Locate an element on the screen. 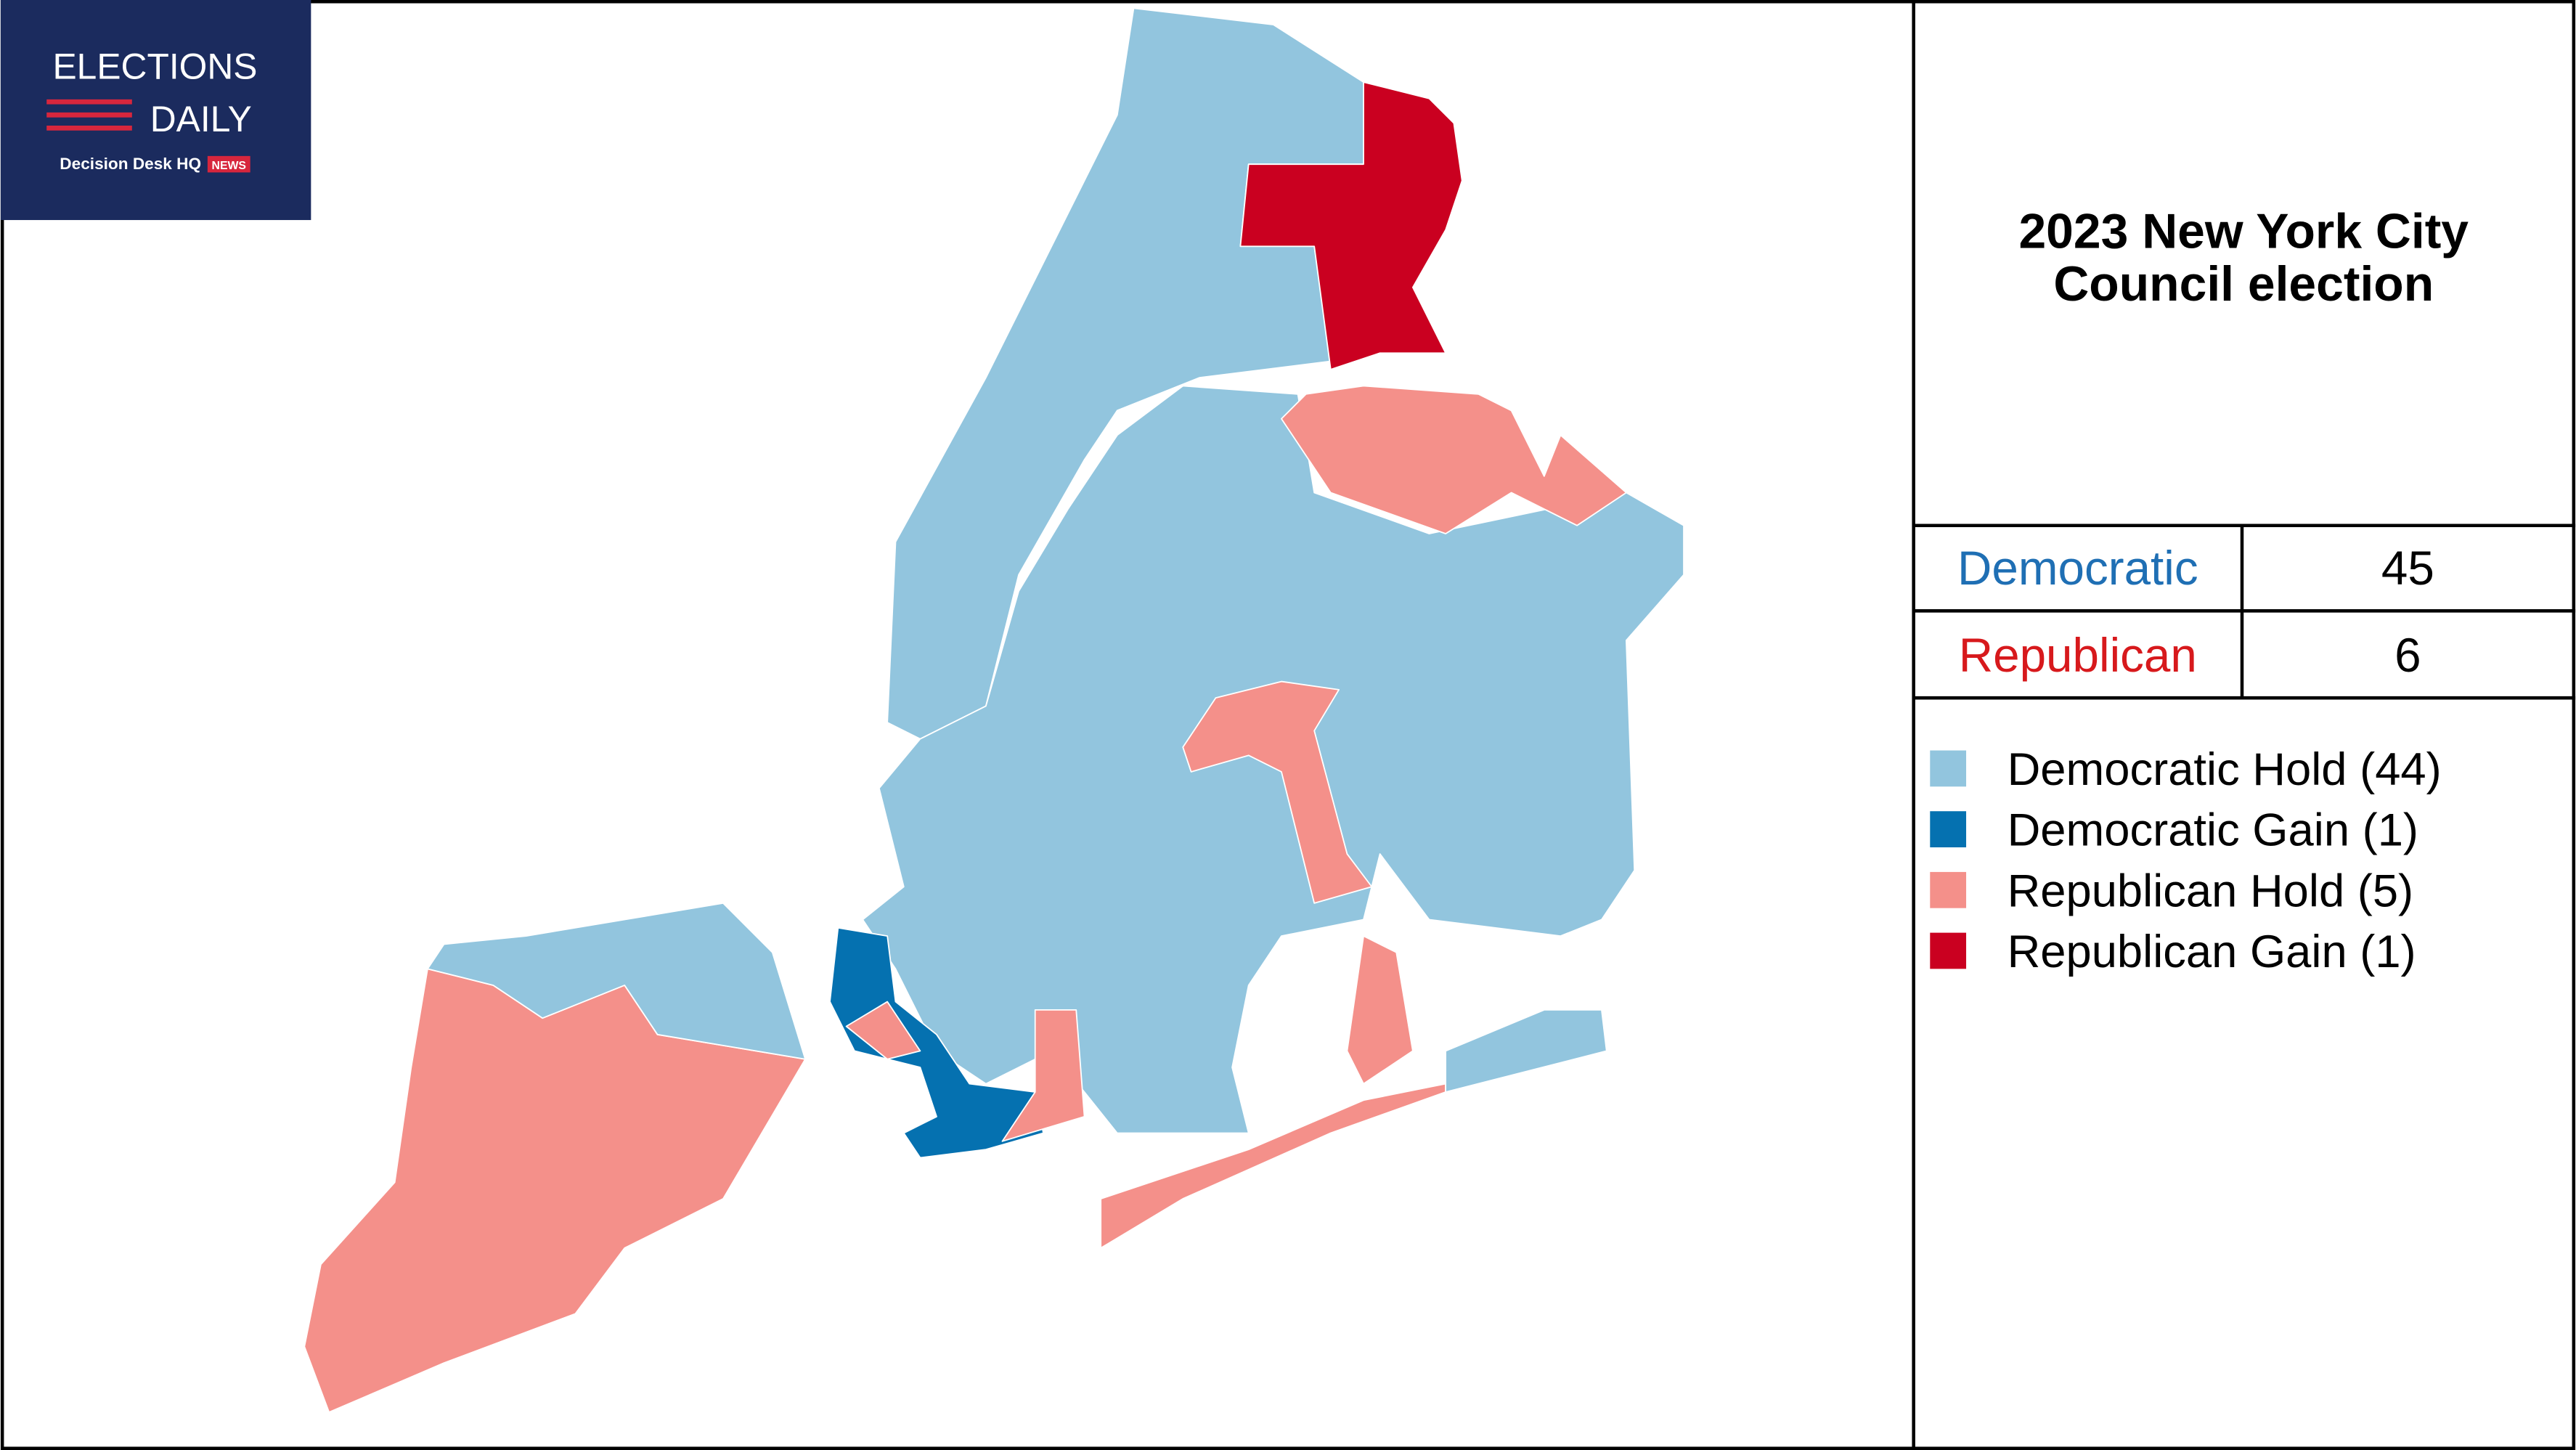 The height and width of the screenshot is (1450, 2576). legend-label: Democratic Gain (1) is located at coordinates (2213, 830).